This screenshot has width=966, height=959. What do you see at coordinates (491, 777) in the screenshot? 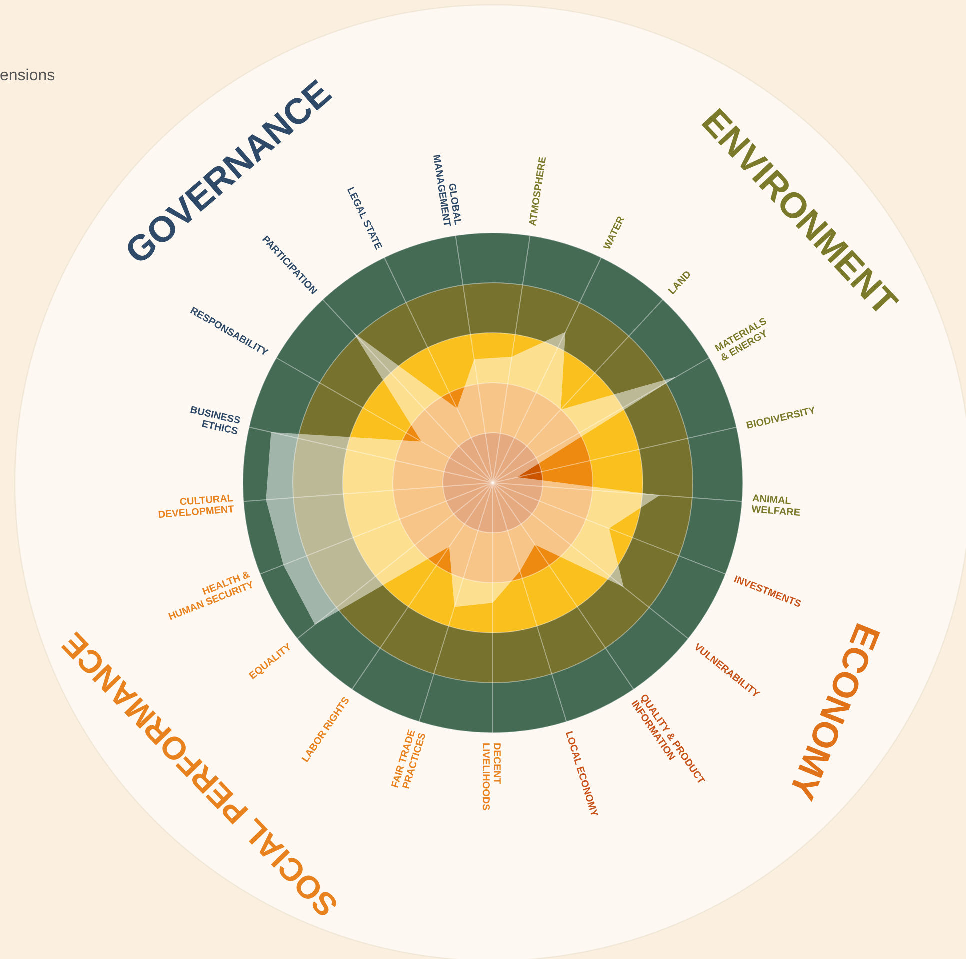
I see `spoke-label: DECENT LIVELIHOODS` at bounding box center [491, 777].